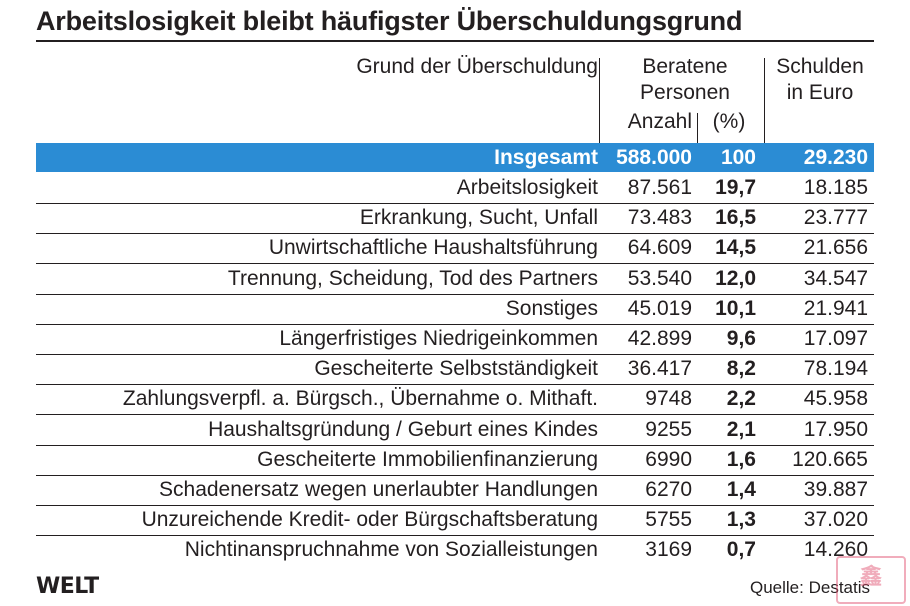 Image resolution: width=910 pixels, height=606 pixels. I want to click on row-count: 53.540, so click(659, 278).